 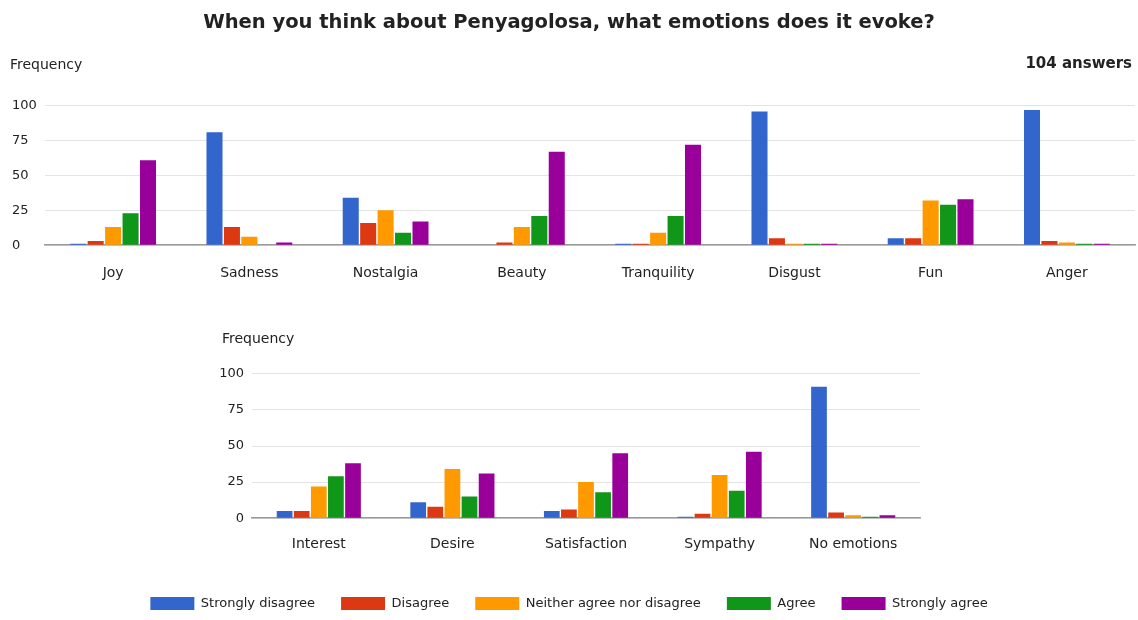 What do you see at coordinates (931, 272) in the screenshot?
I see `x-tick-label: Fun` at bounding box center [931, 272].